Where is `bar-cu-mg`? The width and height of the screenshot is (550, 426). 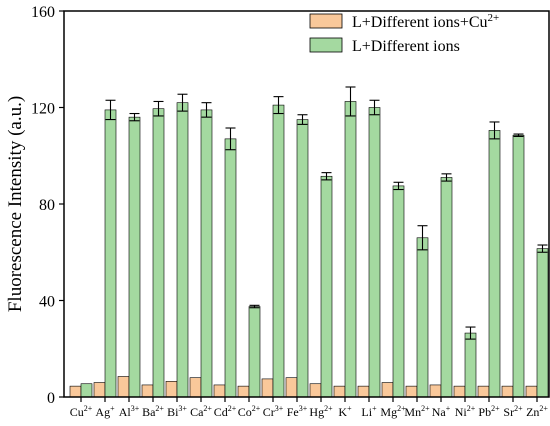 bar-cu-mg is located at coordinates (387, 390).